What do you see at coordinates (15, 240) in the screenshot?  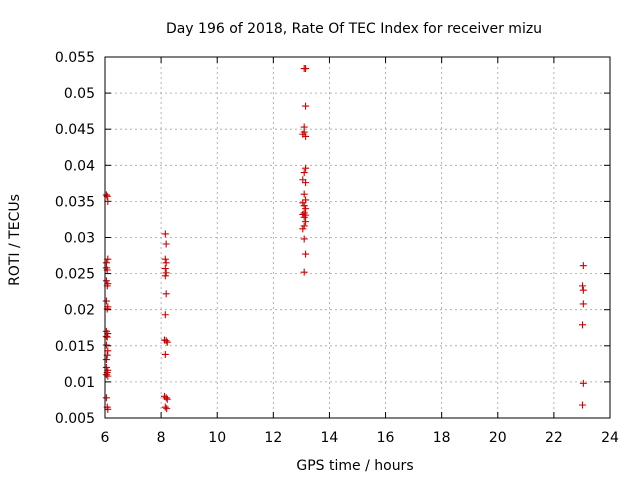 I see `y-axis-label: ROTI / TECUs` at bounding box center [15, 240].